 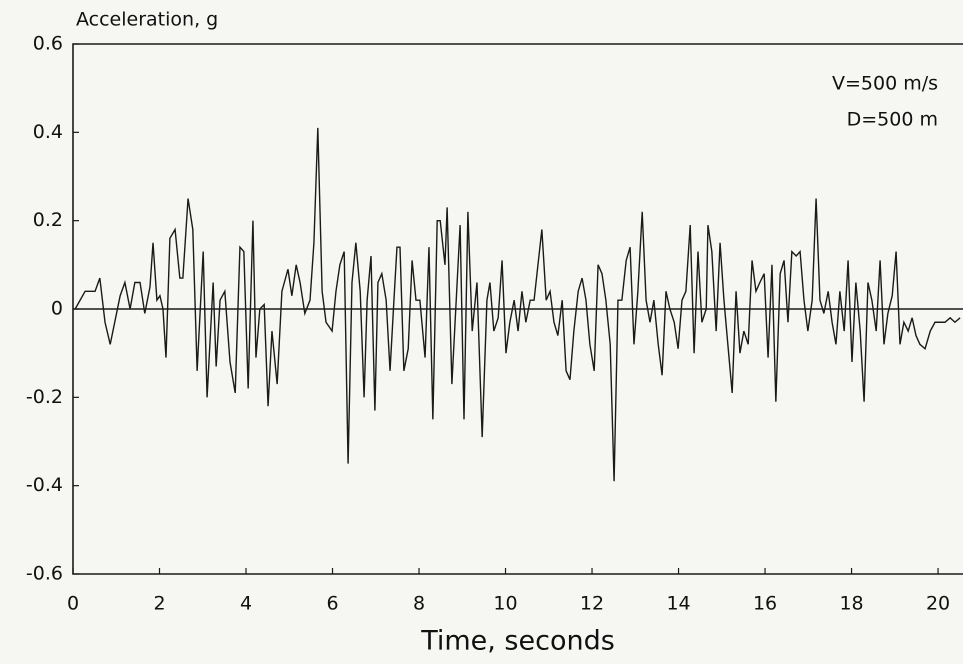 I want to click on annotation: D=500 m, so click(x=892, y=120).